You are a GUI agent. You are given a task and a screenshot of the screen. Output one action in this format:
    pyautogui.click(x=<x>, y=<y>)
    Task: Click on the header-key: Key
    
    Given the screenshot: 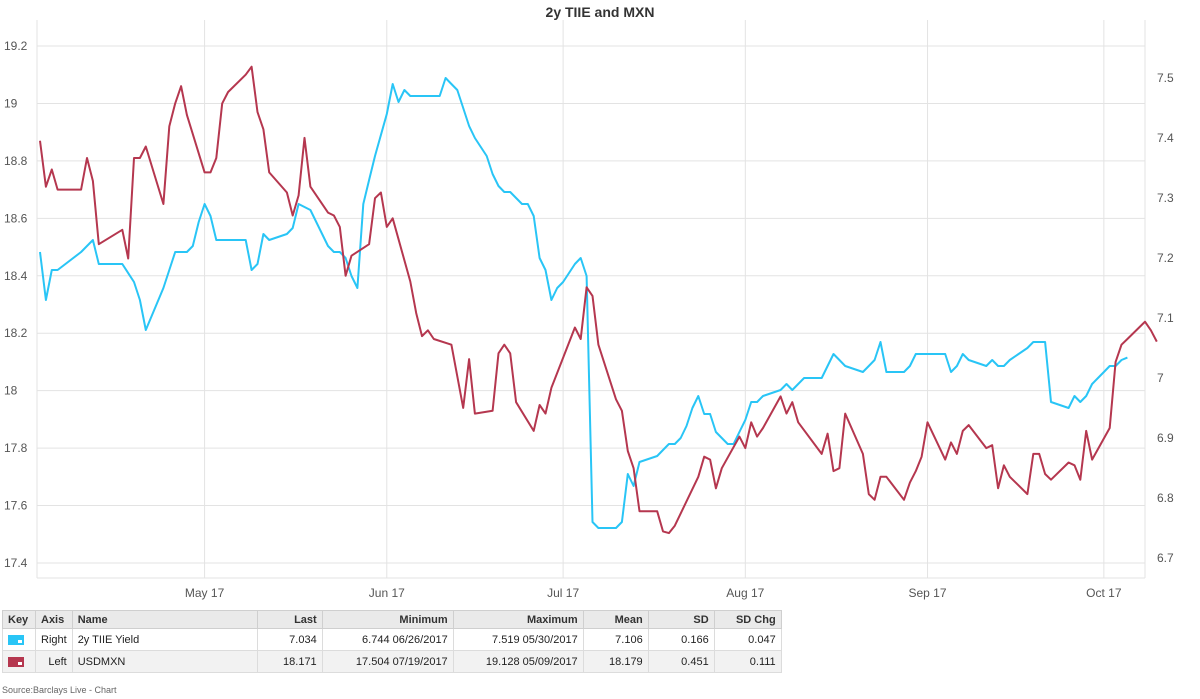 What is the action you would take?
    pyautogui.click(x=19, y=619)
    